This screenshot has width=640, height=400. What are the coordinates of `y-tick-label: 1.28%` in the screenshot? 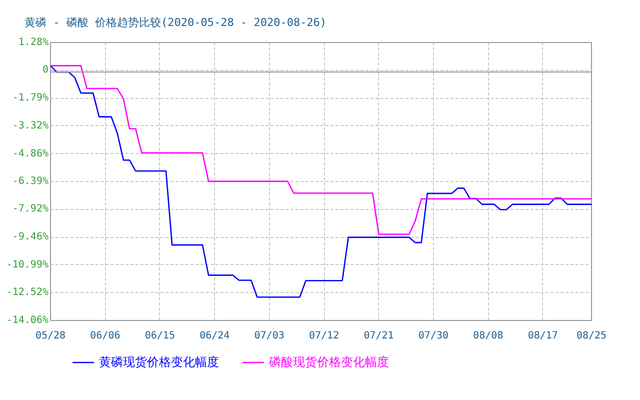 It's located at (33, 42).